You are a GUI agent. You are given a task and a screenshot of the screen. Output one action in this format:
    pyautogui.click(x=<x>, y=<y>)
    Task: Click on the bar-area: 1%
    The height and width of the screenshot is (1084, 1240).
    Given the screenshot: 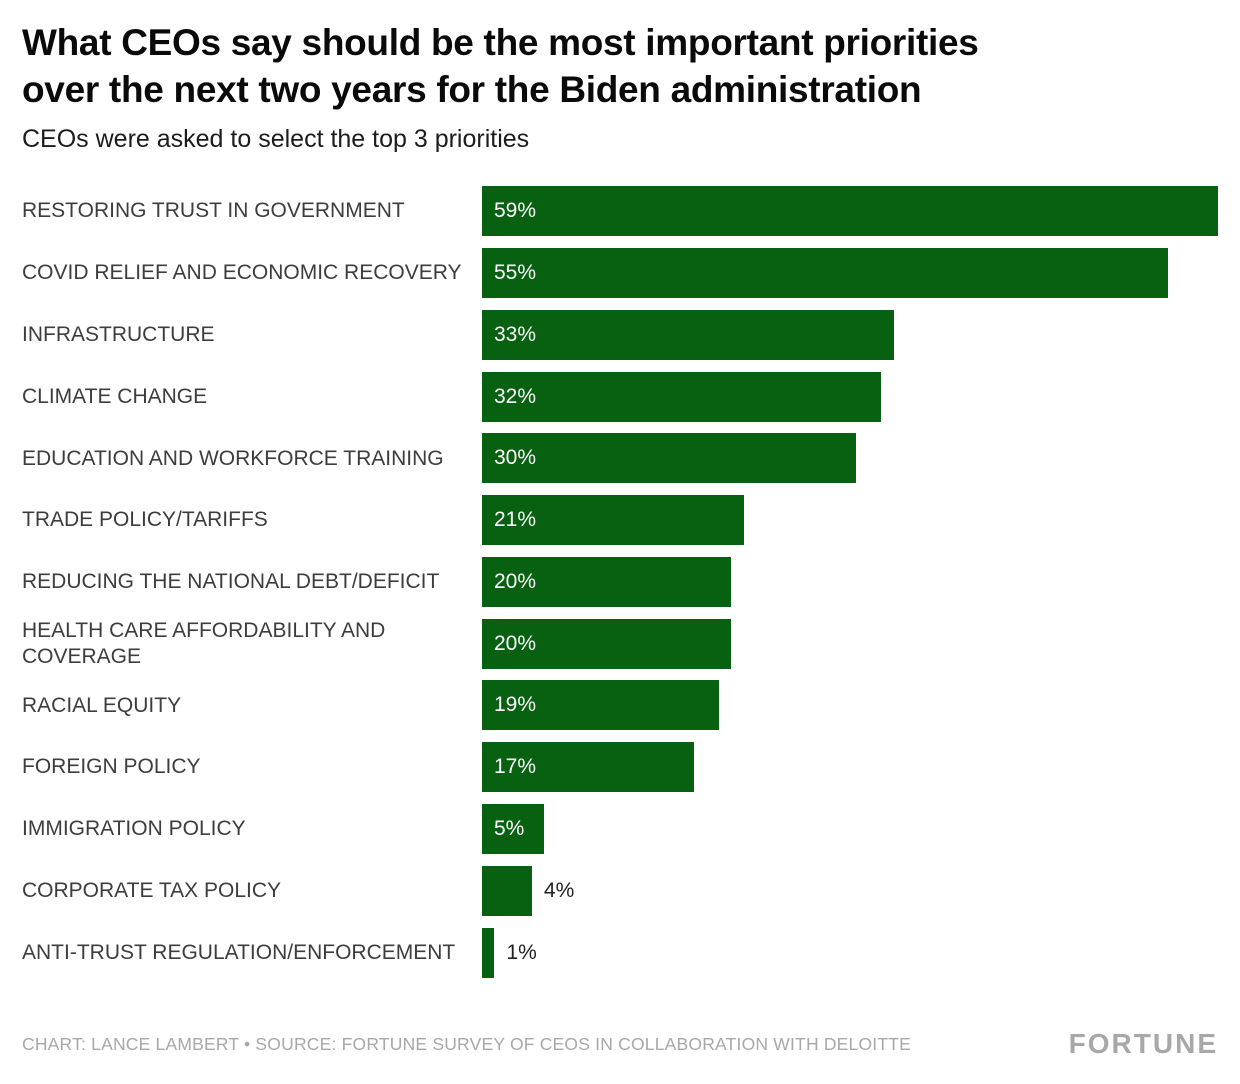 What is the action you would take?
    pyautogui.click(x=850, y=952)
    